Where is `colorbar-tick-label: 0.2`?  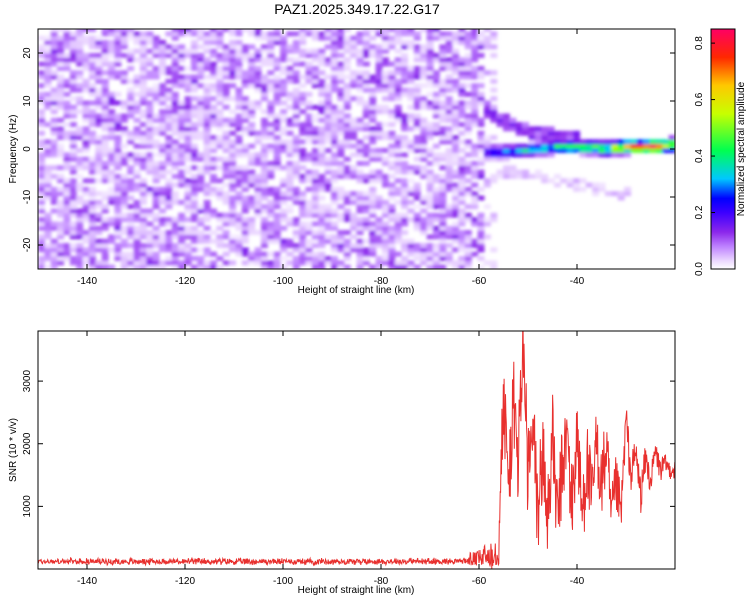 colorbar-tick-label: 0.2 is located at coordinates (699, 212).